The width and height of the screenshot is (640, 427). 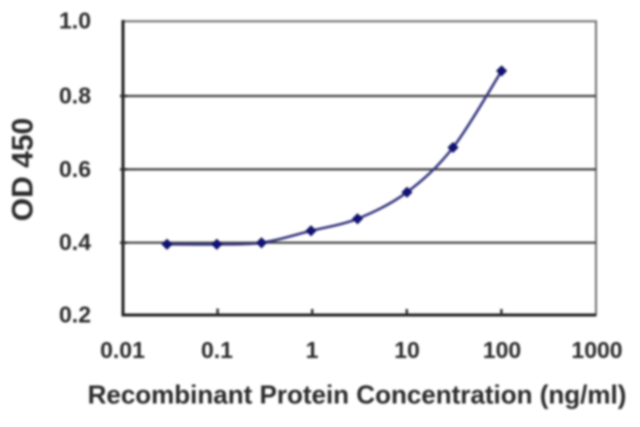 What do you see at coordinates (217, 350) in the screenshot?
I see `svg-text: 0.1` at bounding box center [217, 350].